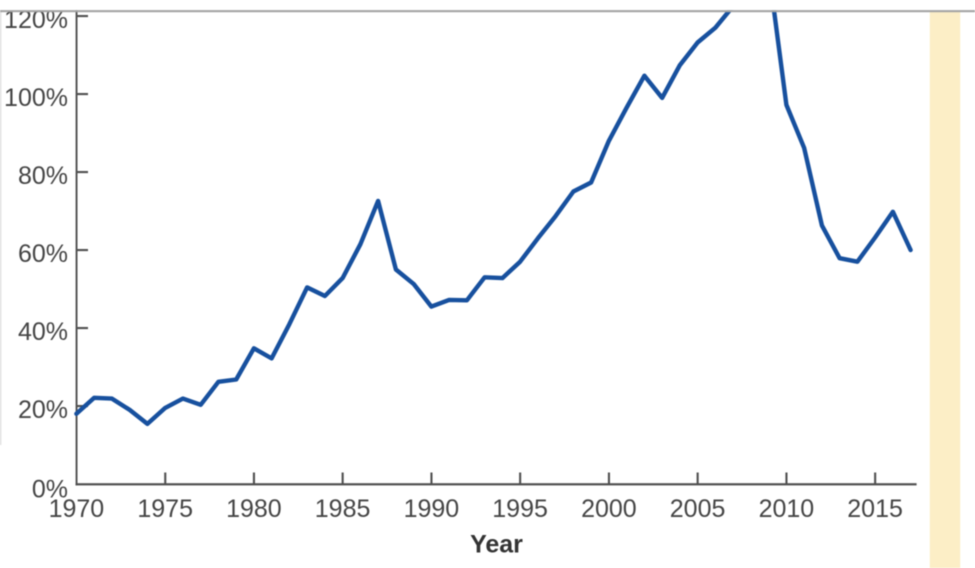 This screenshot has height=568, width=975. Describe the element at coordinates (50, 490) in the screenshot. I see `svg-text: 0%` at that location.